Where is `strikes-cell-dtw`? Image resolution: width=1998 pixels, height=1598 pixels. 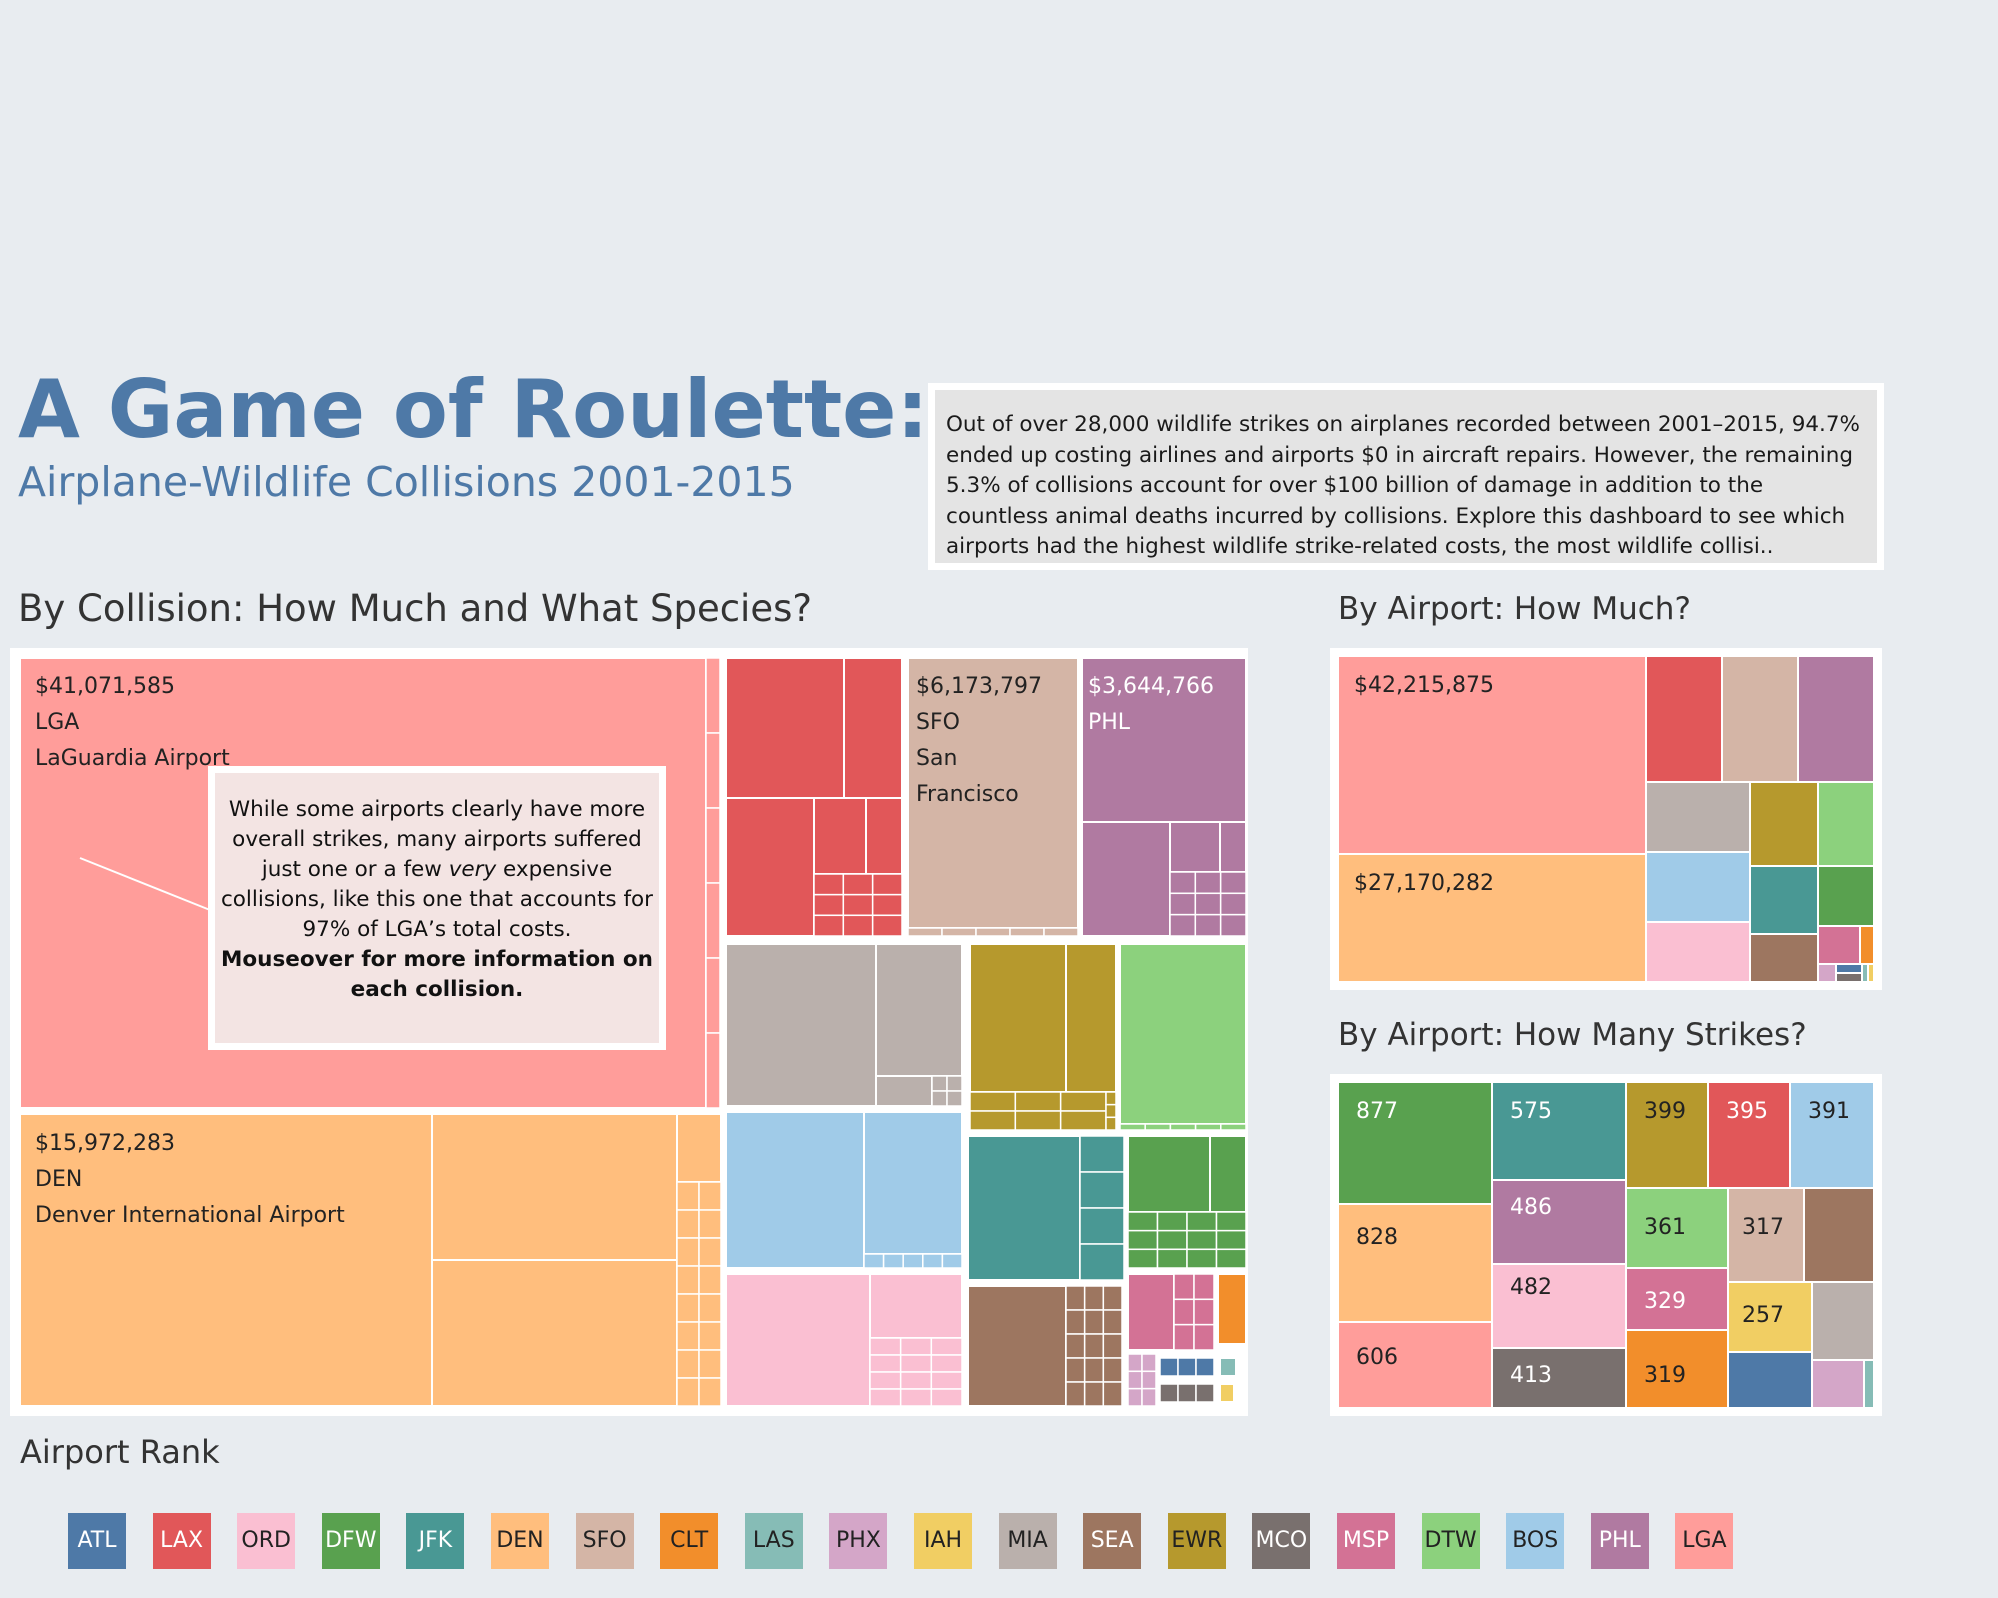 strikes-cell-dtw is located at coordinates (1677, 1228).